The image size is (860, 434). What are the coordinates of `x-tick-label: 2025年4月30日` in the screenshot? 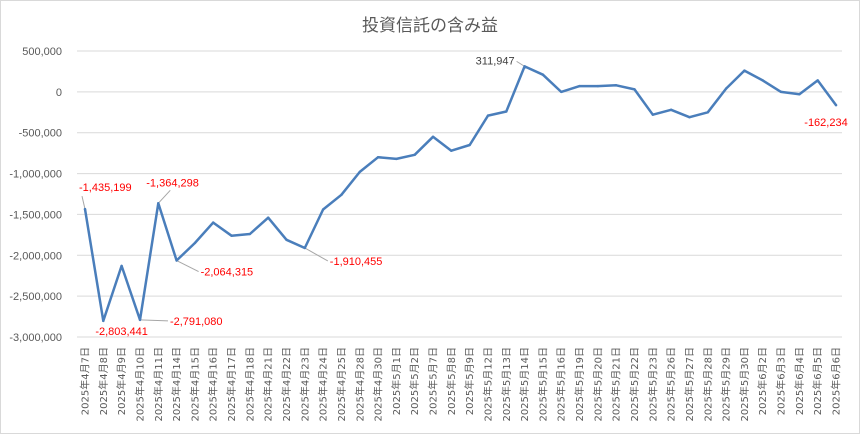 It's located at (378, 384).